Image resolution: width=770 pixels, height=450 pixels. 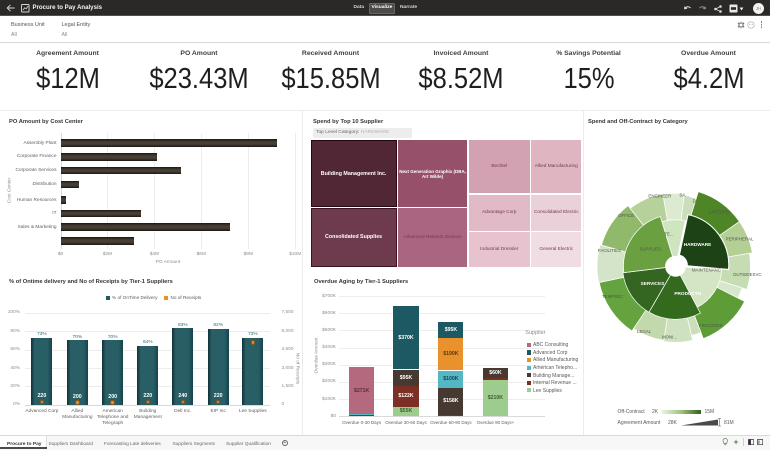 What do you see at coordinates (698, 244) in the screenshot?
I see `svg-text: HARDWARE` at bounding box center [698, 244].